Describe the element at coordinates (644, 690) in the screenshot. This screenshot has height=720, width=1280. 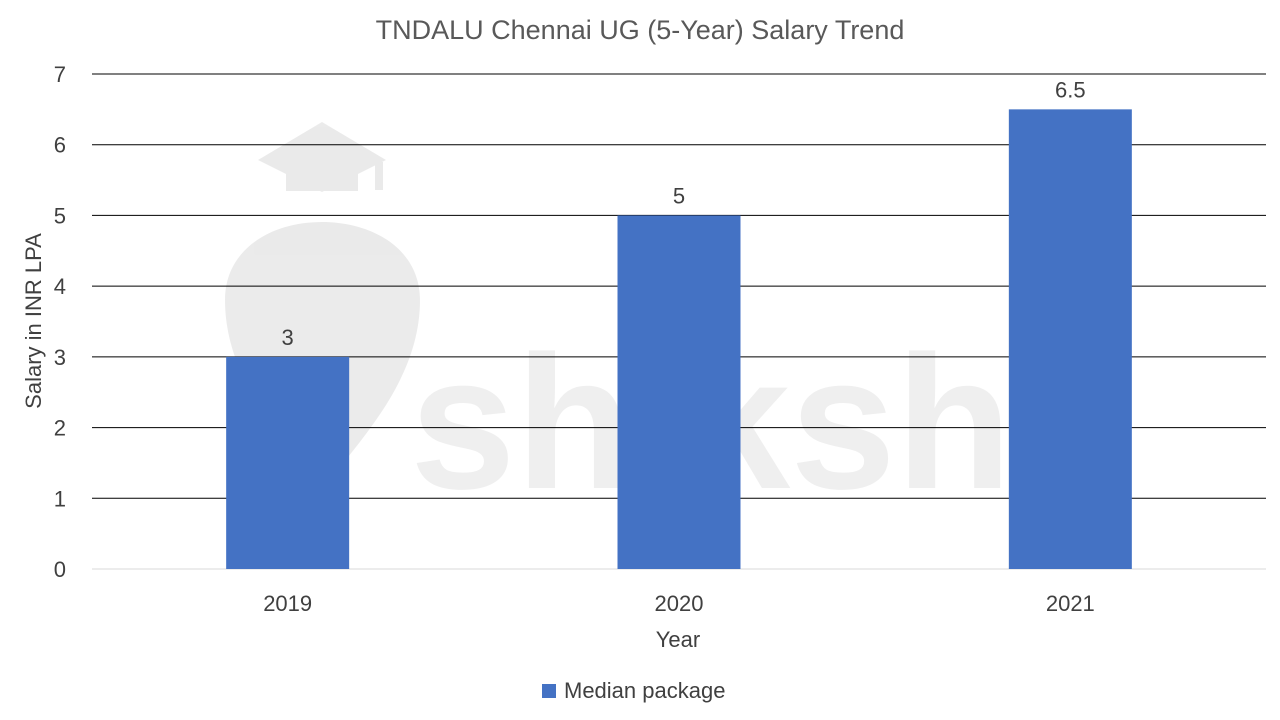
I see `legend-label: Median package` at that location.